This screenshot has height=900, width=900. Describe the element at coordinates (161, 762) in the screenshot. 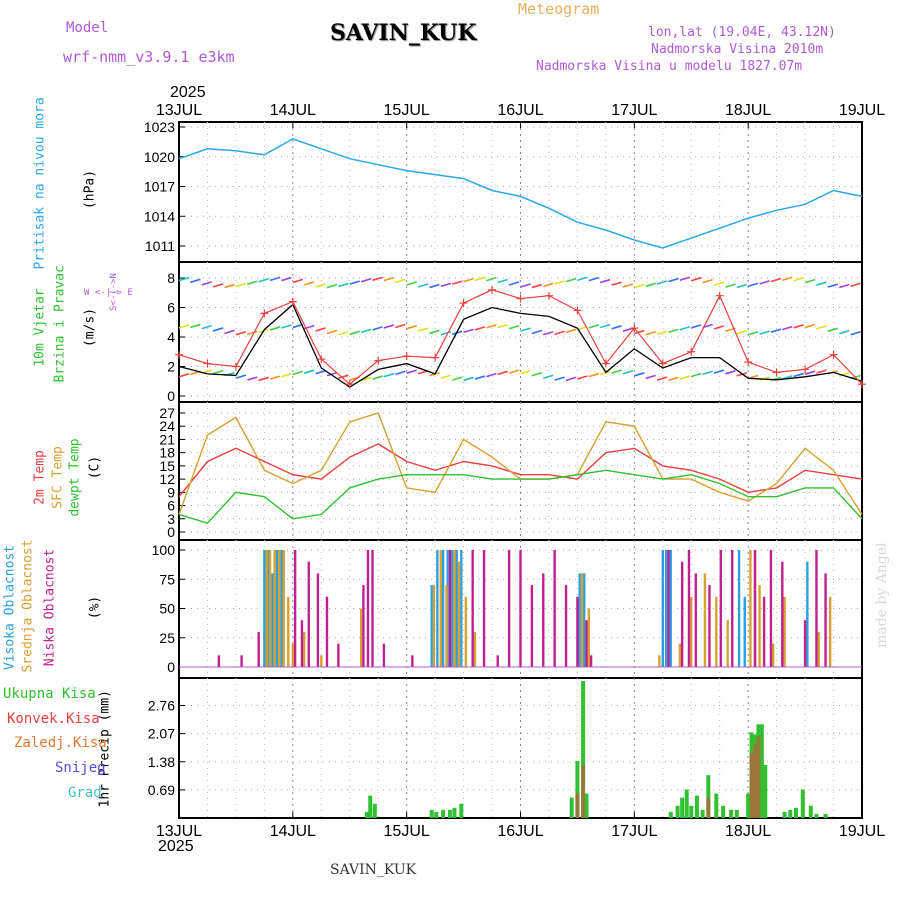

I see `ytick-label: 1.38` at that location.